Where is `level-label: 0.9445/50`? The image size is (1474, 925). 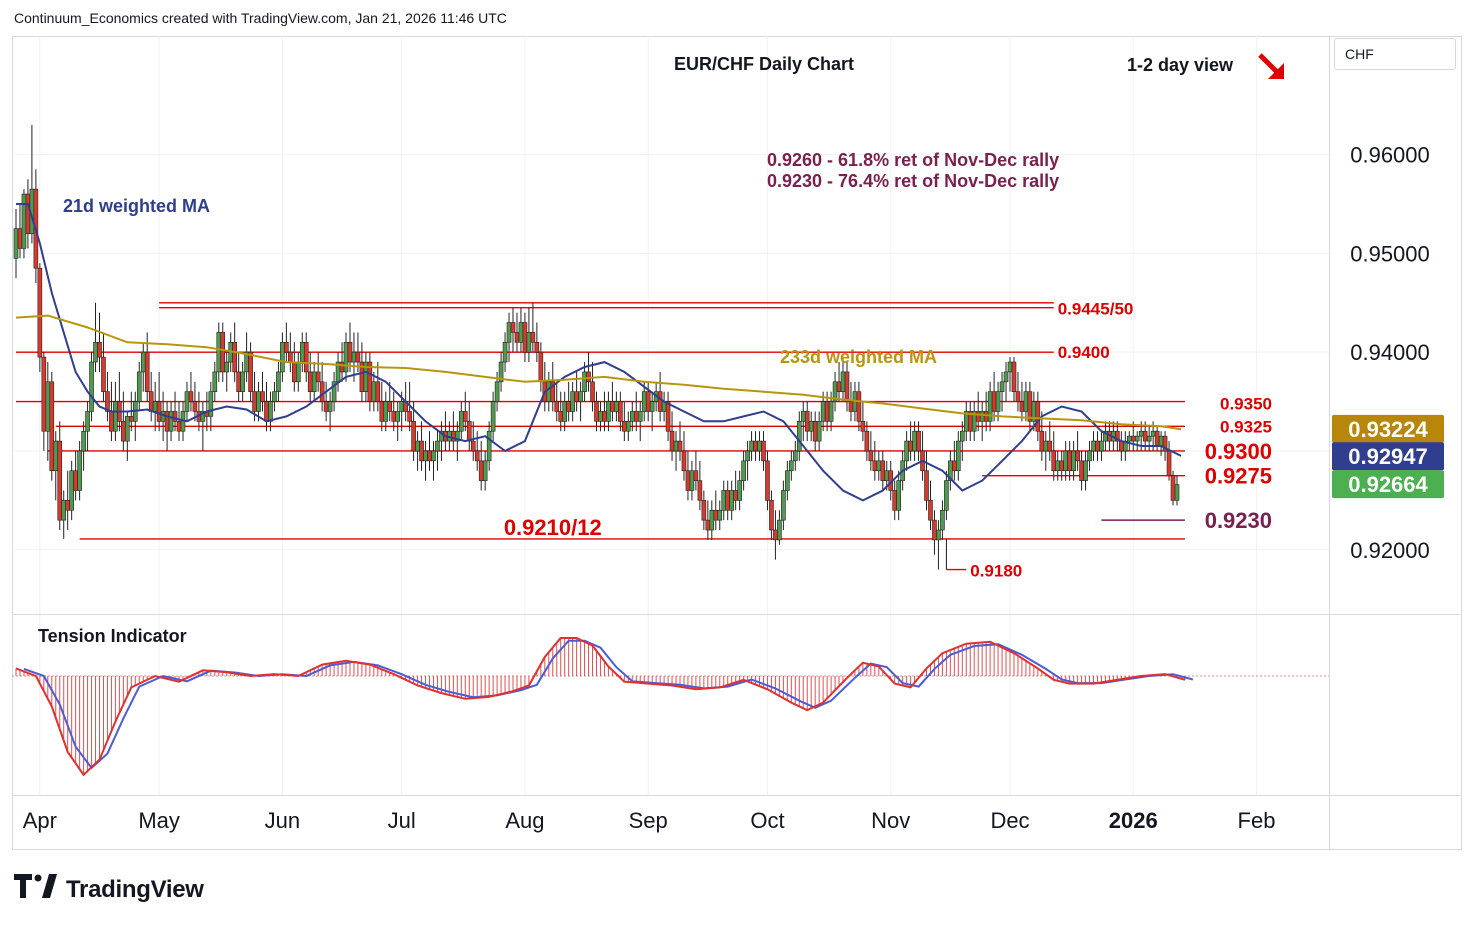 level-label: 0.9445/50 is located at coordinates (1096, 309).